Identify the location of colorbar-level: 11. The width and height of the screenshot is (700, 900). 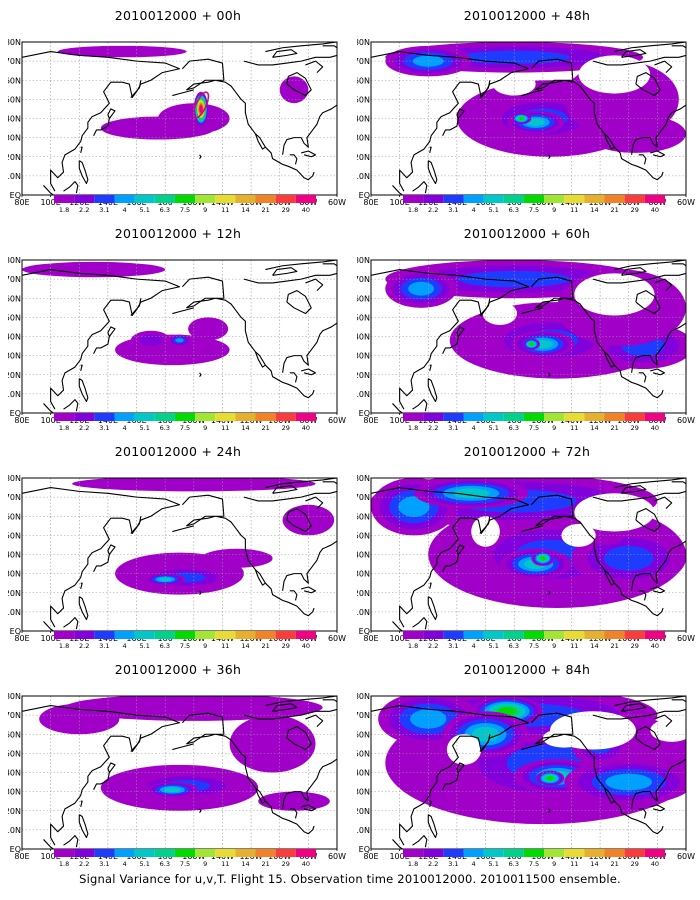
(225, 864).